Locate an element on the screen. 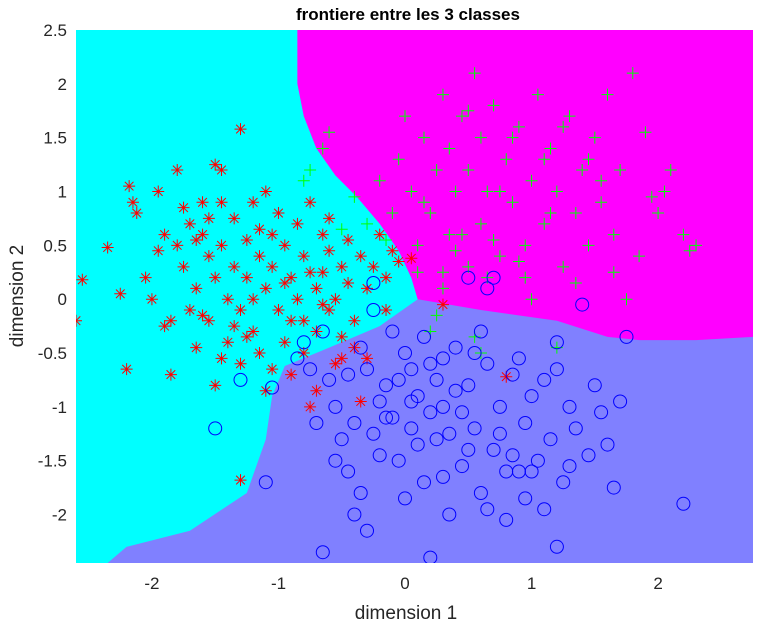 The image size is (757, 626). x-tick-label: -1 is located at coordinates (278, 583).